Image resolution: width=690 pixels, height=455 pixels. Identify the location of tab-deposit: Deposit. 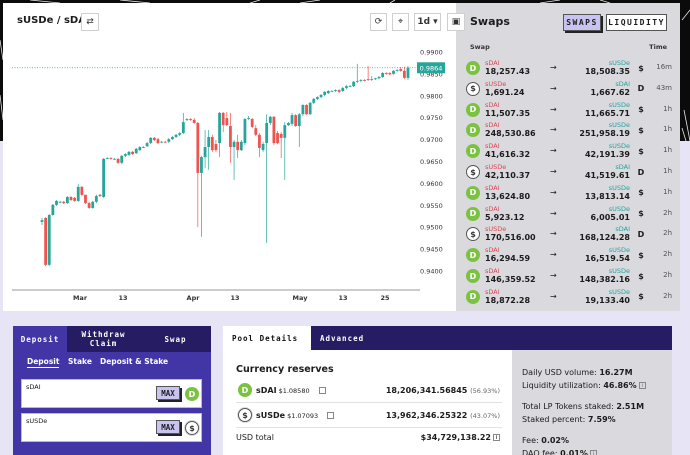
(40, 339).